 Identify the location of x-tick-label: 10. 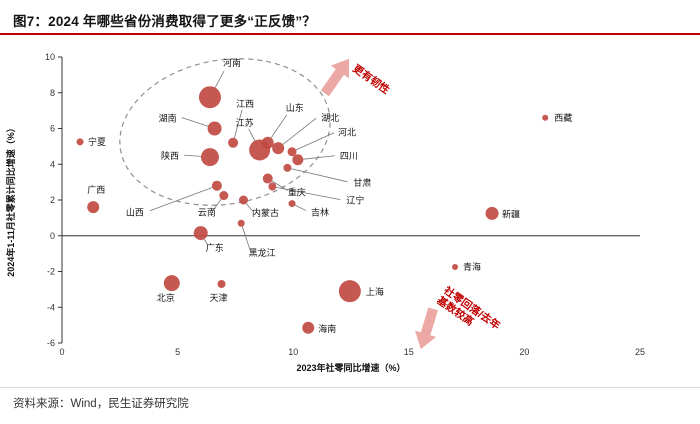
(293, 352).